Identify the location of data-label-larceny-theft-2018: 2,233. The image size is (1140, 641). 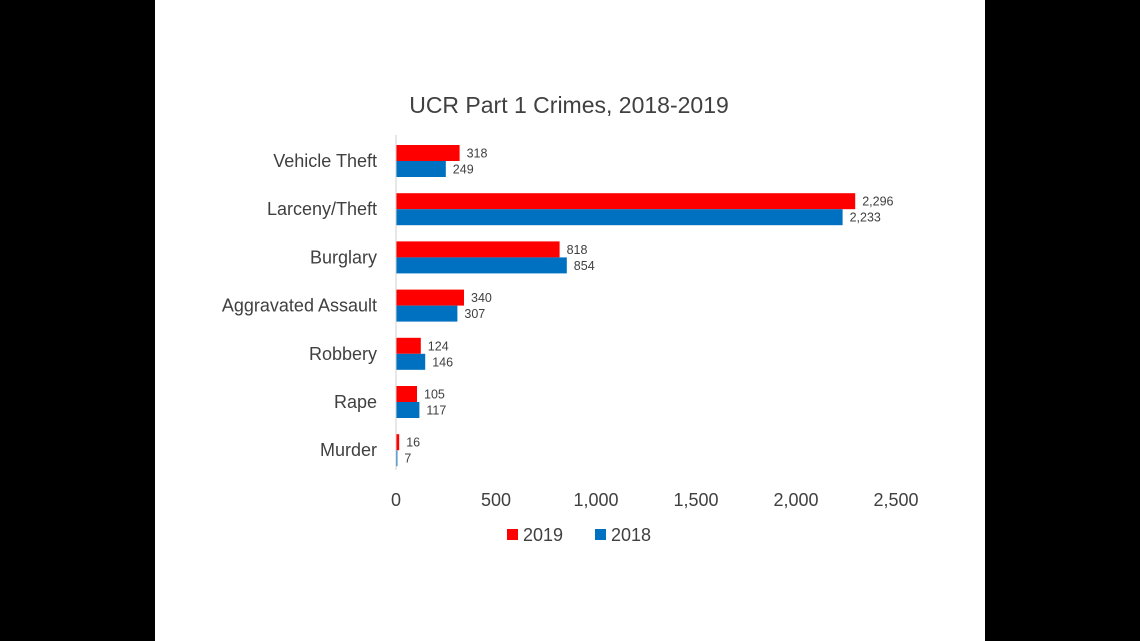
(865, 218).